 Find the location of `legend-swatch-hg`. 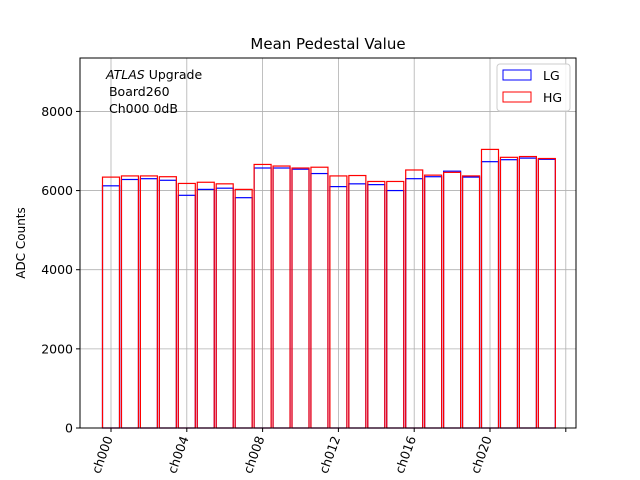

legend-swatch-hg is located at coordinates (517, 97).